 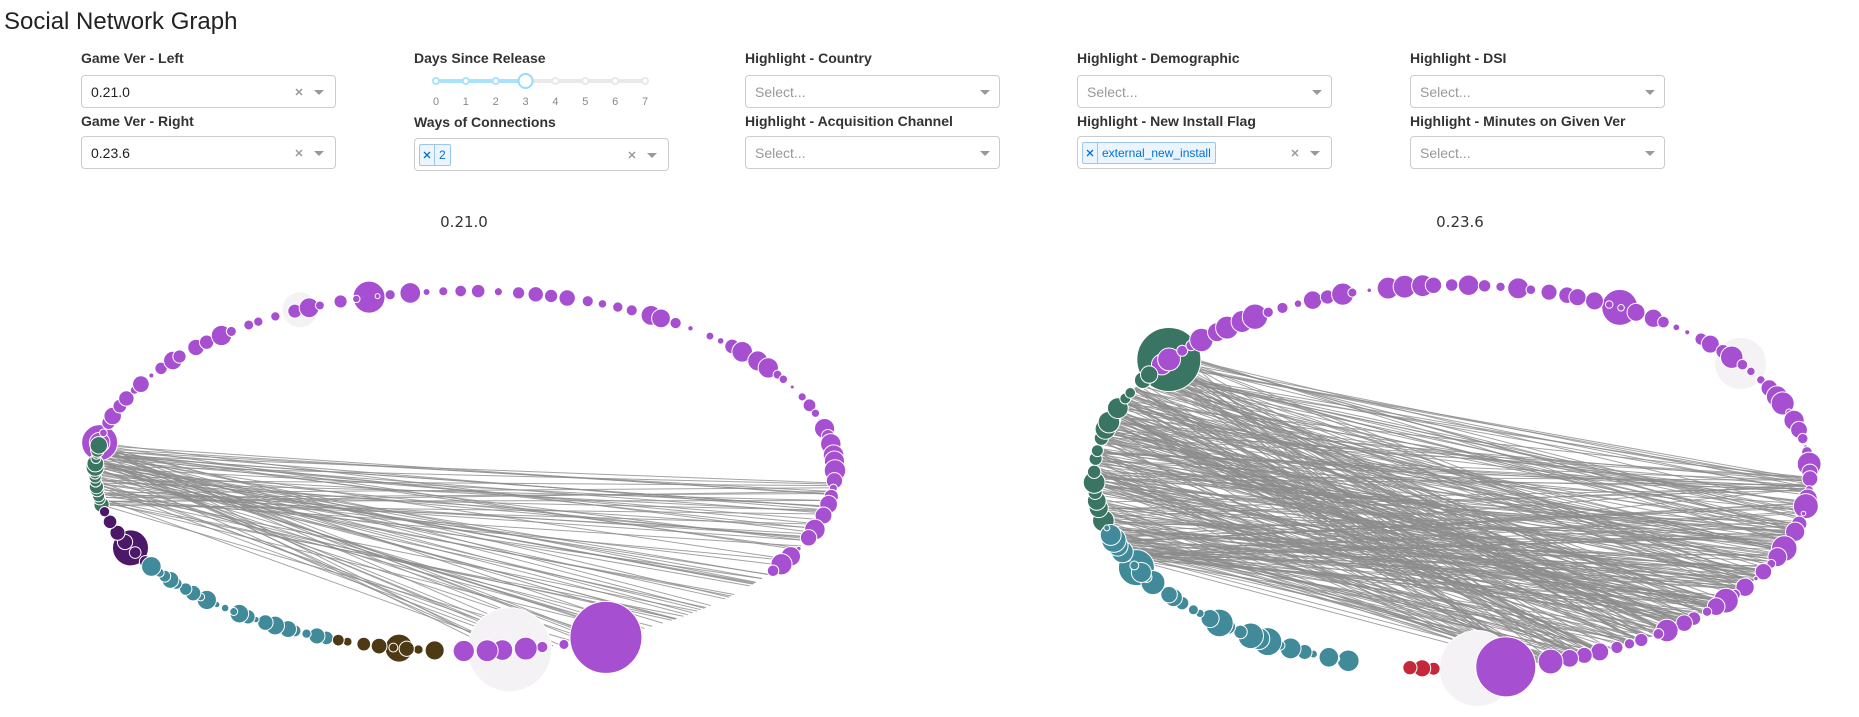 I want to click on slider-tick-label: 4, so click(x=555, y=102).